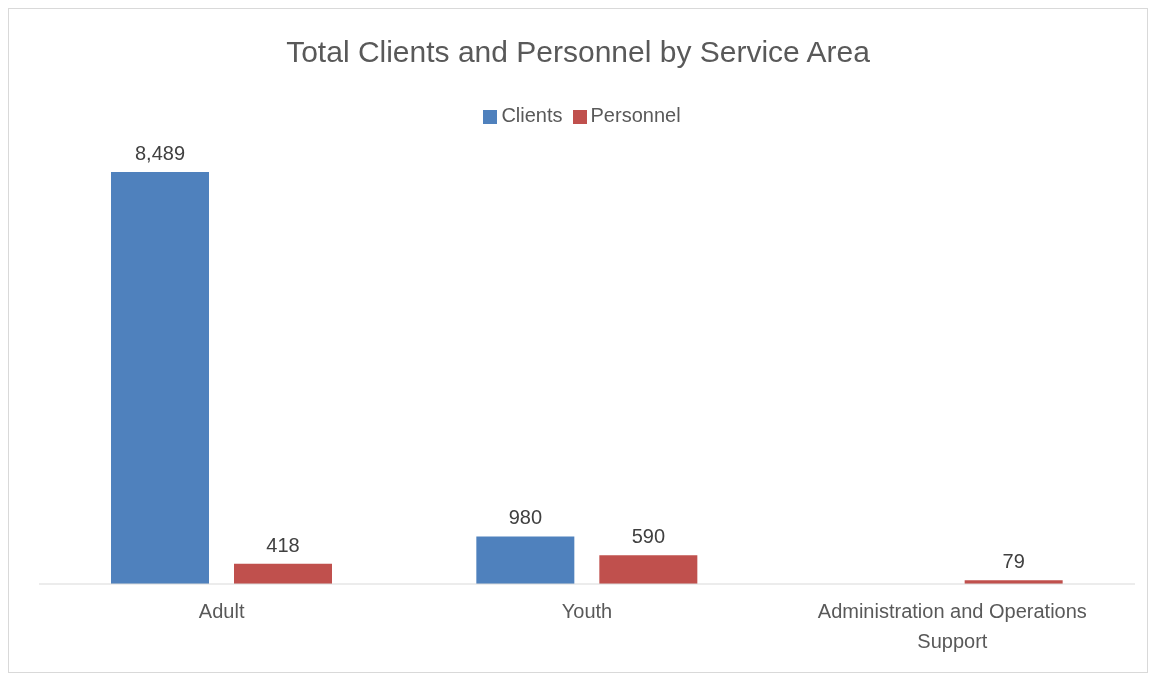 The image size is (1152, 673). Describe the element at coordinates (587, 611) in the screenshot. I see `x-tick-label: Youth` at that location.